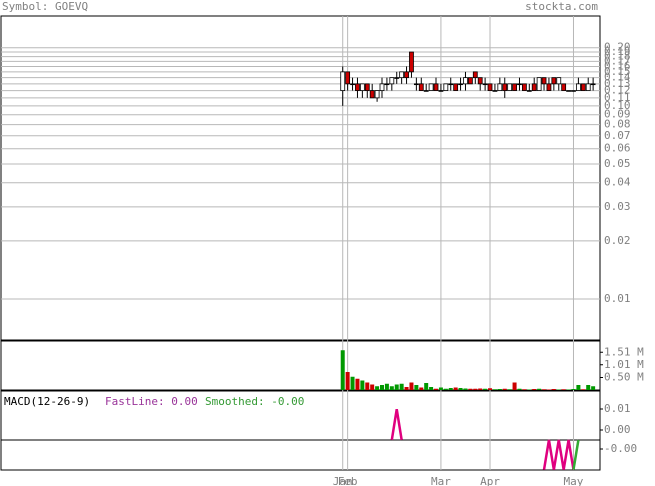 Image resolution: width=655 pixels, height=486 pixels. I want to click on y-tick-label: 0.13, so click(617, 83).